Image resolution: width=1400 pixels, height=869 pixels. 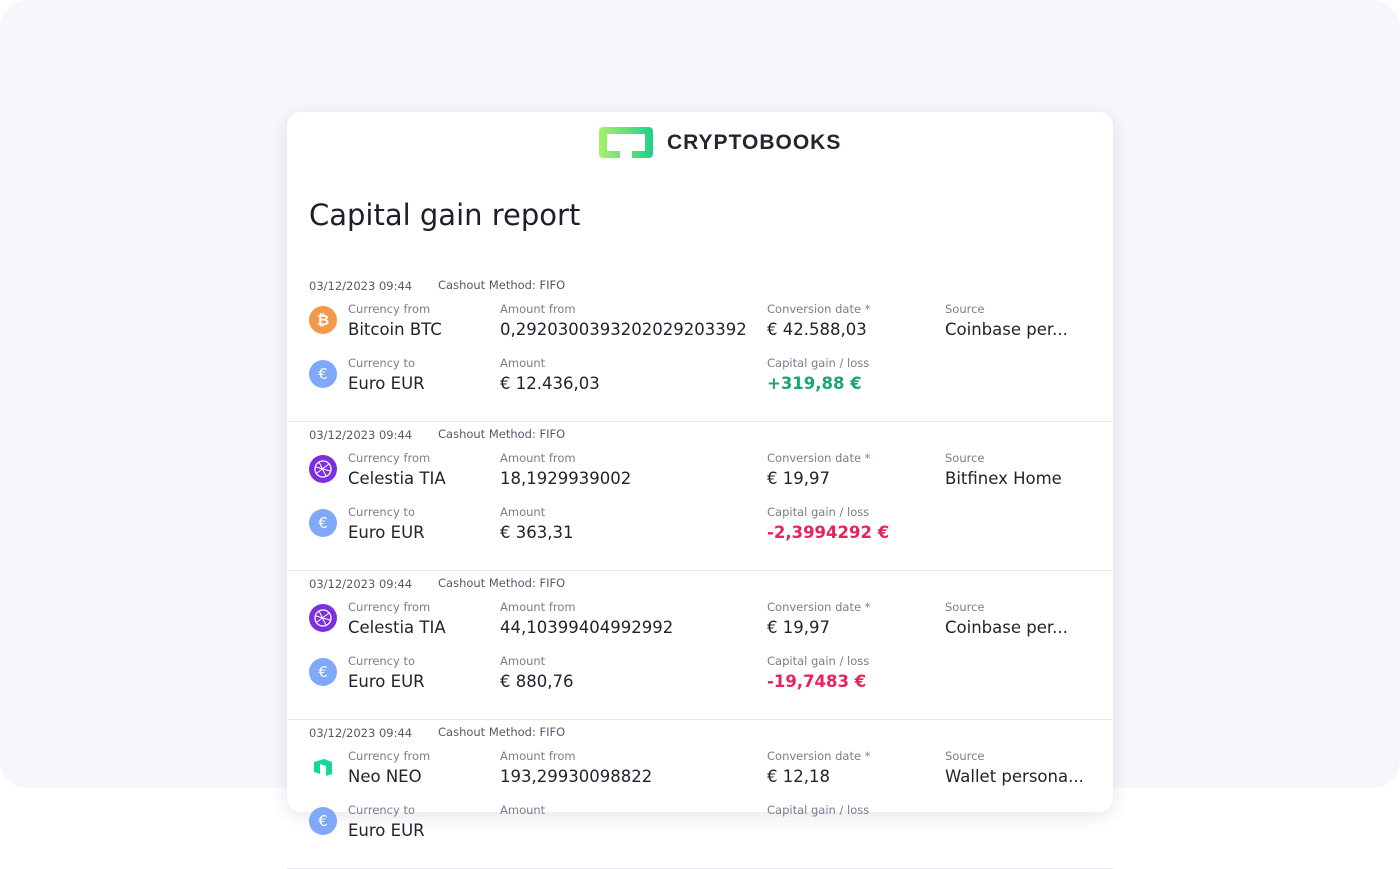 I want to click on cryptobooks-logo-icon, so click(x=626, y=142).